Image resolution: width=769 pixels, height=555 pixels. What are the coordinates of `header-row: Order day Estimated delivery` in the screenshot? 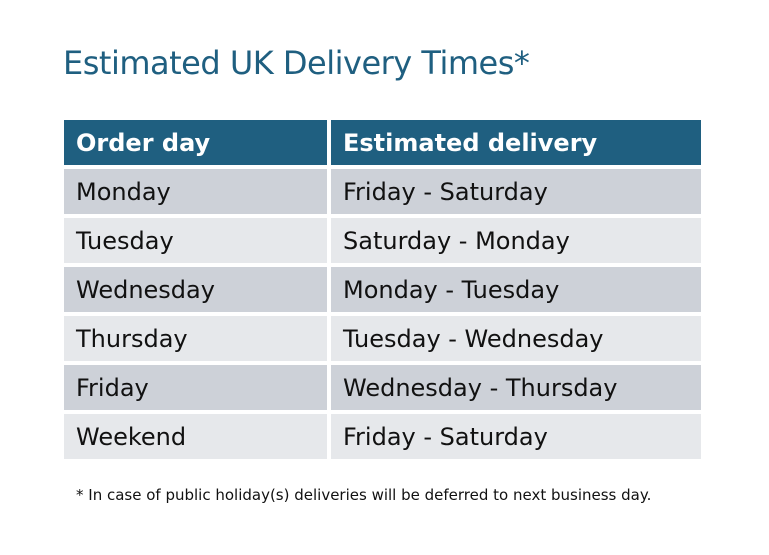 It's located at (382, 142).